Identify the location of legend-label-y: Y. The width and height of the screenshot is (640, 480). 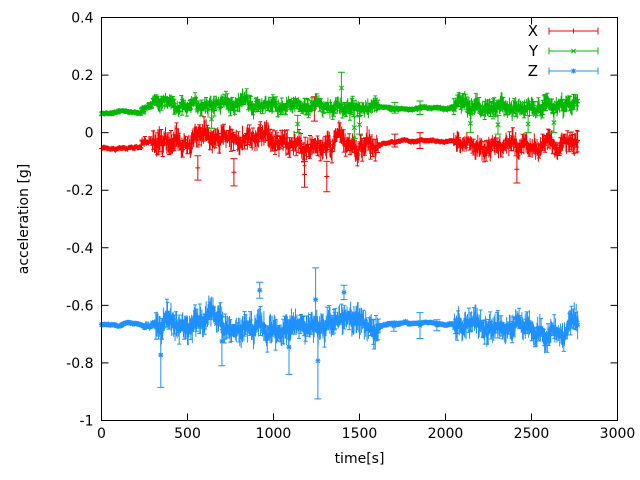
(533, 51).